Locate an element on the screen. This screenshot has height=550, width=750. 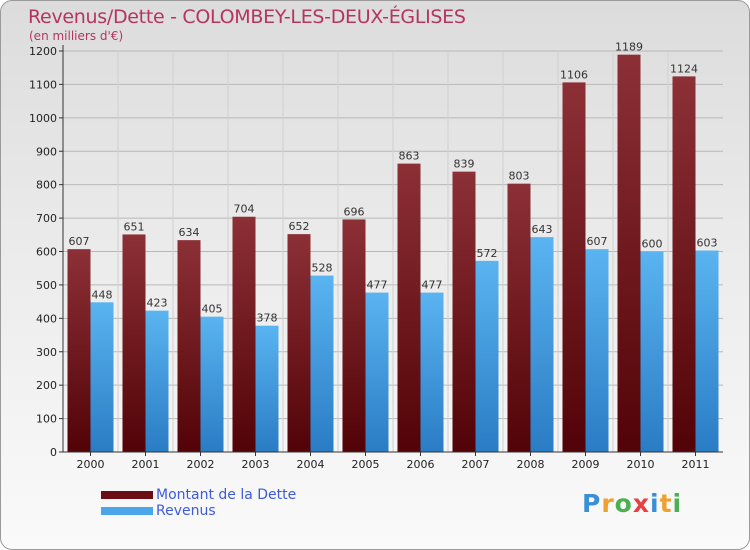
value-label-dette: 803 is located at coordinates (519, 176).